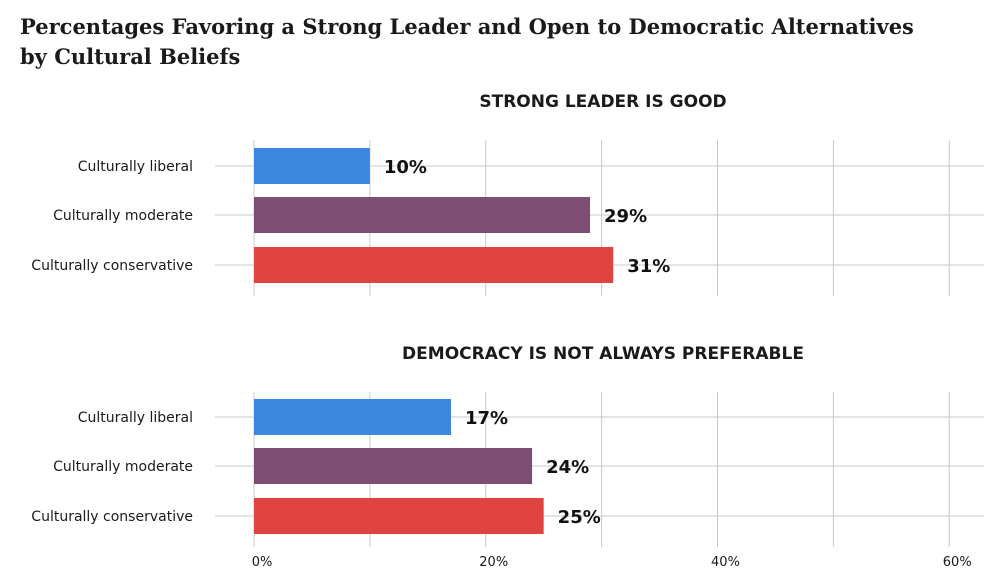  I want to click on data-label: 24%, so click(567, 467).